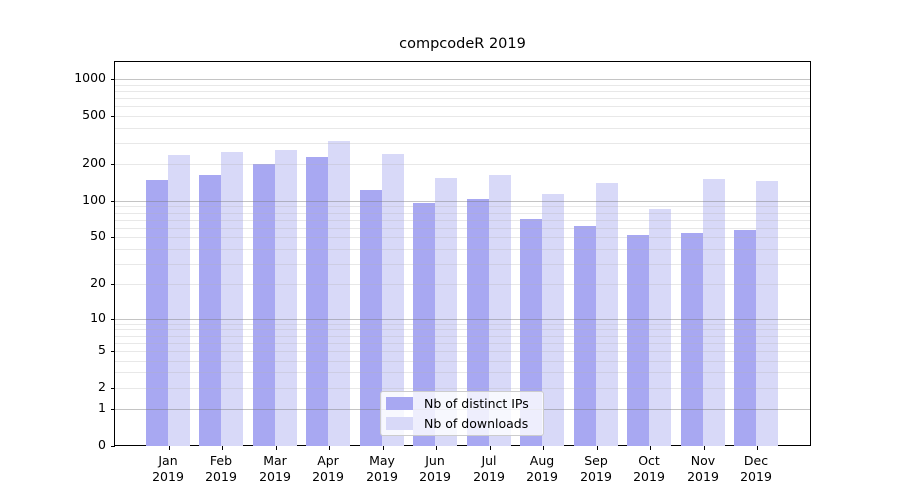 This screenshot has height=500, width=900. Describe the element at coordinates (275, 468) in the screenshot. I see `x-tick-label-mar-2019: Mar 2019` at that location.